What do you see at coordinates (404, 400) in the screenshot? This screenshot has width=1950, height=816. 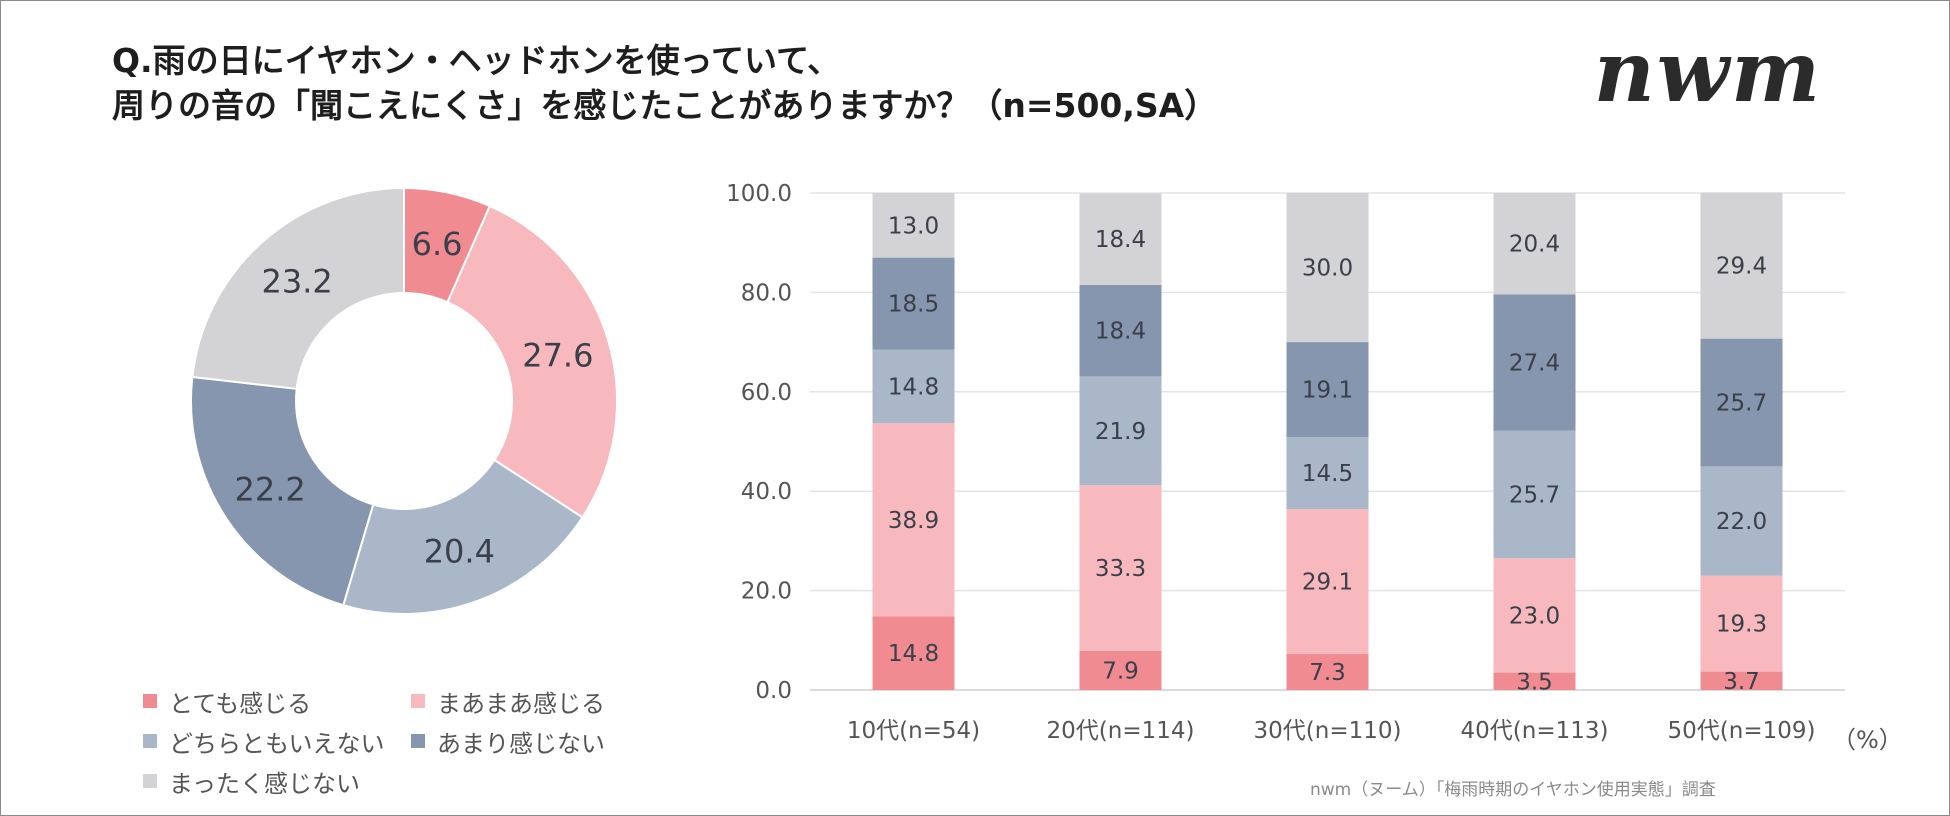 I see `donut-chart: 6.6 27.6 20.4 22.2 23.2` at bounding box center [404, 400].